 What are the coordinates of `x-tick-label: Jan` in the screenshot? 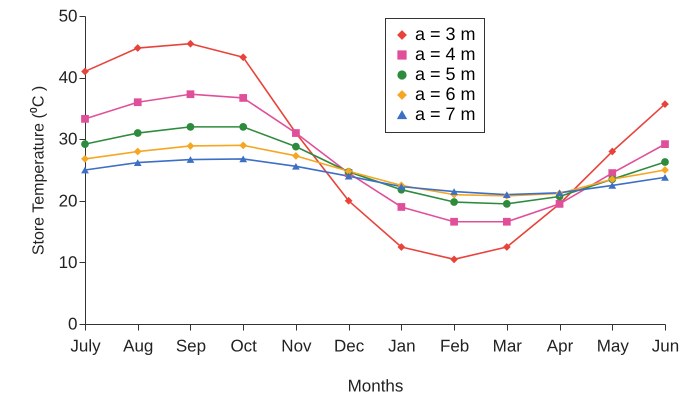 It's located at (402, 346).